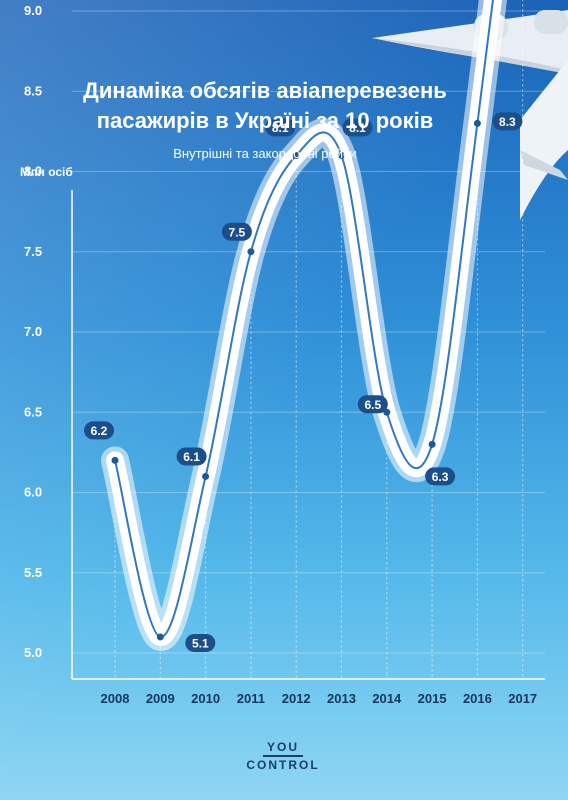 The height and width of the screenshot is (800, 568). What do you see at coordinates (296, 698) in the screenshot?
I see `x-tick-label: 2012` at bounding box center [296, 698].